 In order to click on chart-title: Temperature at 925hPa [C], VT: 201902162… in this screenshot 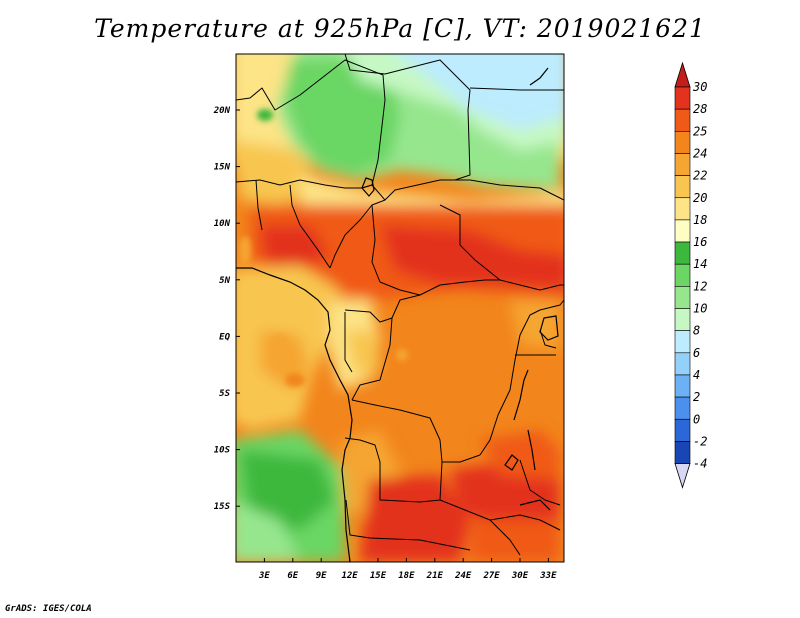, I will do `click(400, 28)`.